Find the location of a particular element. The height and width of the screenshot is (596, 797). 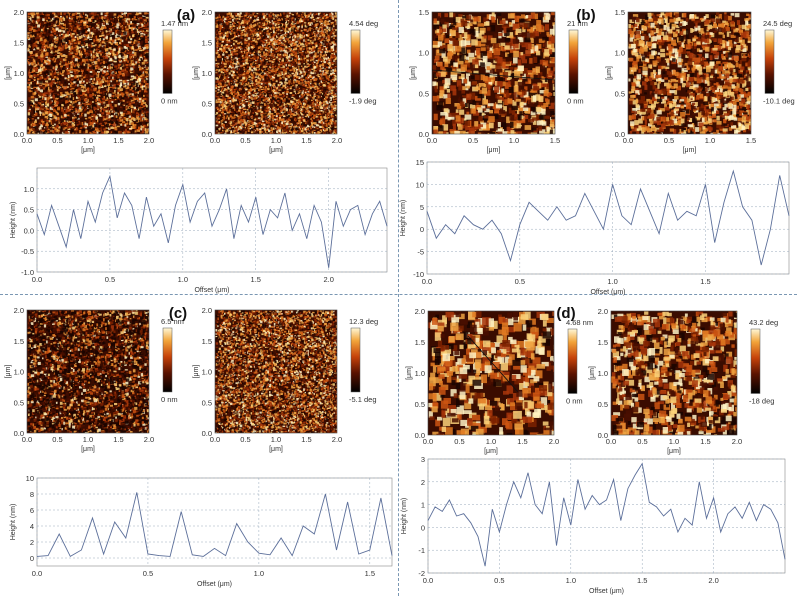

panel-a-phase-colorbar is located at coordinates (355, 61).